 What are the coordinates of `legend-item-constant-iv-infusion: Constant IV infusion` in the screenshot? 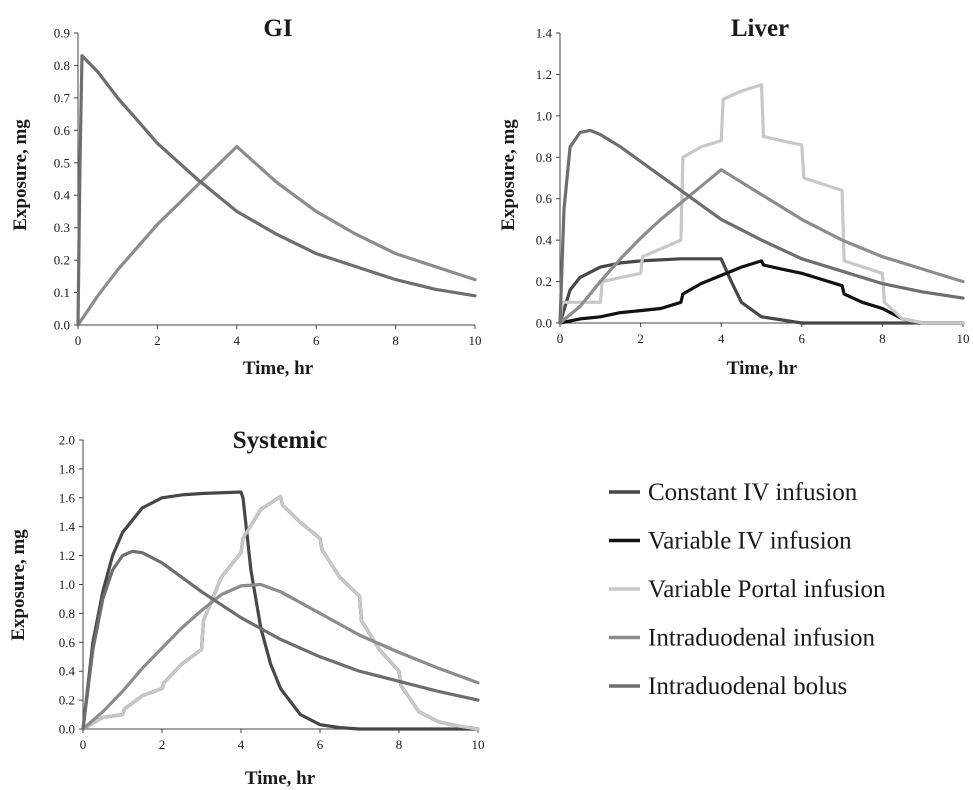 It's located at (733, 492).